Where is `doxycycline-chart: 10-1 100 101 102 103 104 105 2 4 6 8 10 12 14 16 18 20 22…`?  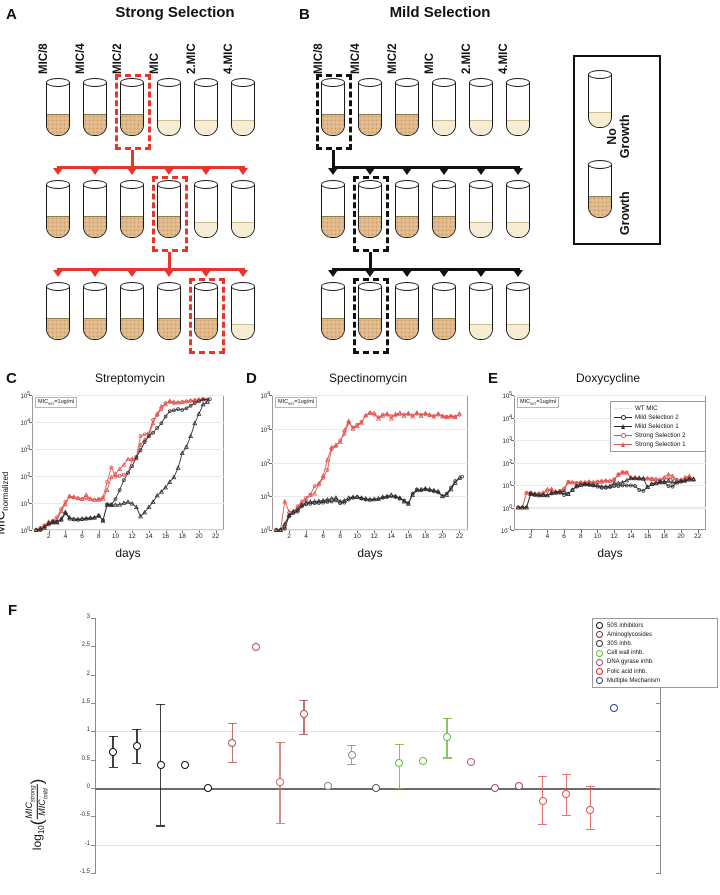 doxycycline-chart: 10-1 100 101 102 103 104 105 2 4 6 8 10 12 14 16 18 20 22… is located at coordinates (601, 480).